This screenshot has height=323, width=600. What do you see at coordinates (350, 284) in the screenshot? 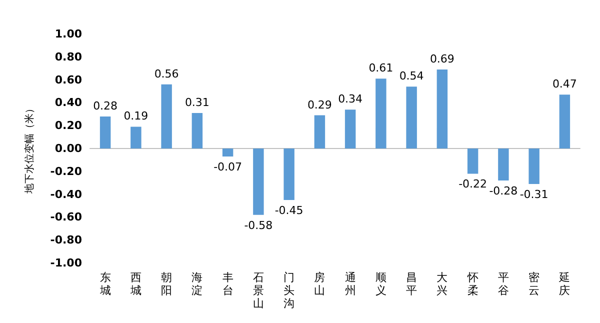
I see `x-tick-label: 通州` at bounding box center [350, 284].